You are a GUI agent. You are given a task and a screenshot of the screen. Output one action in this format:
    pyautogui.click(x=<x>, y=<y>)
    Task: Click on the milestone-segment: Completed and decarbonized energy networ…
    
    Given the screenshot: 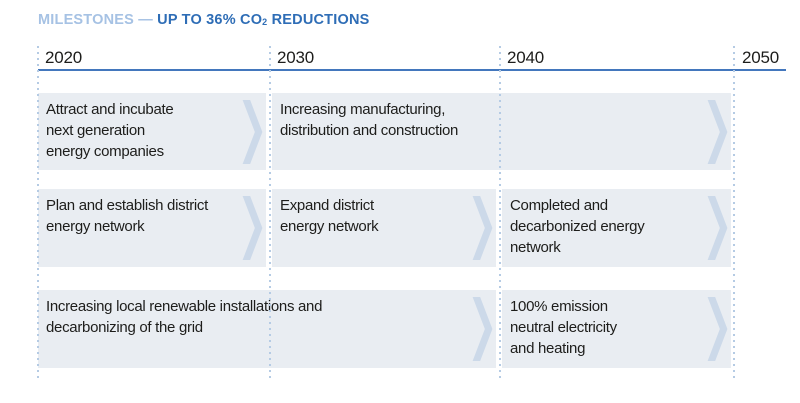 What is the action you would take?
    pyautogui.click(x=616, y=228)
    